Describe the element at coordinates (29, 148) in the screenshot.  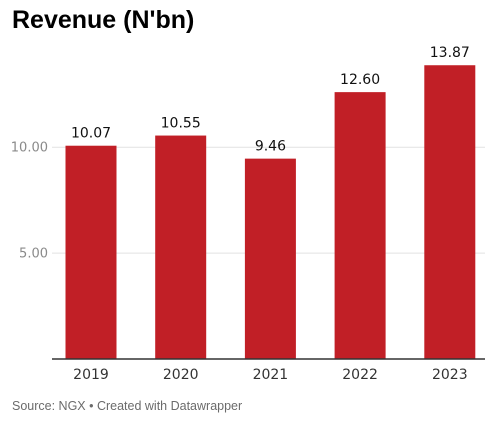
I see `y-tick-label: 10.00` at that location.